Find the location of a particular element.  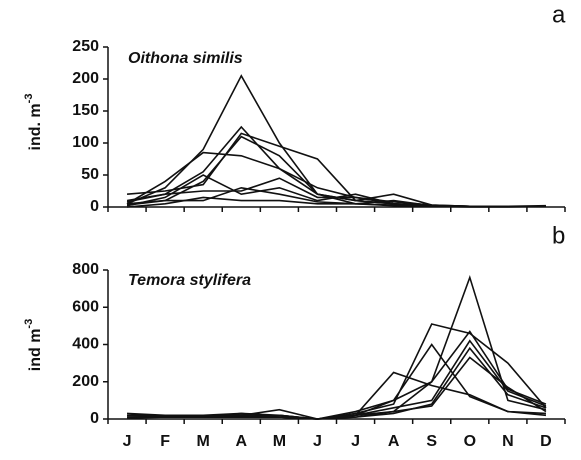

y-tick-label: 250 is located at coordinates (85, 46).